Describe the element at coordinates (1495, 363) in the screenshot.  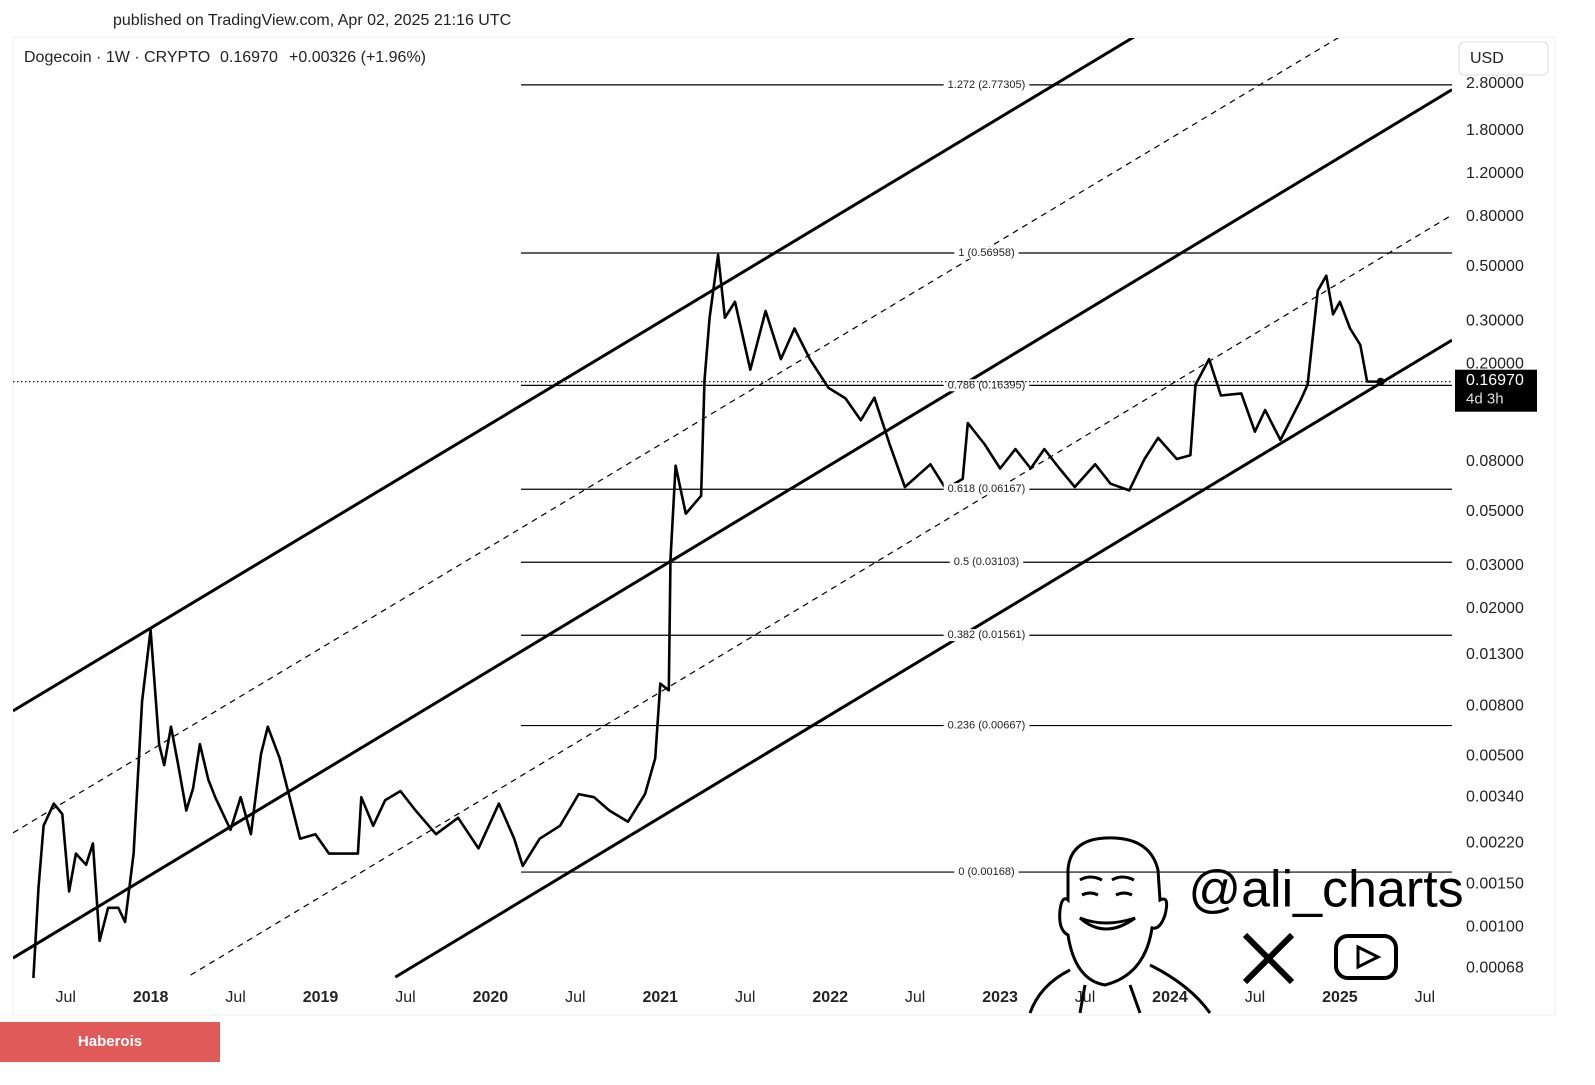
I see `y-tick-label: 0.20000` at that location.